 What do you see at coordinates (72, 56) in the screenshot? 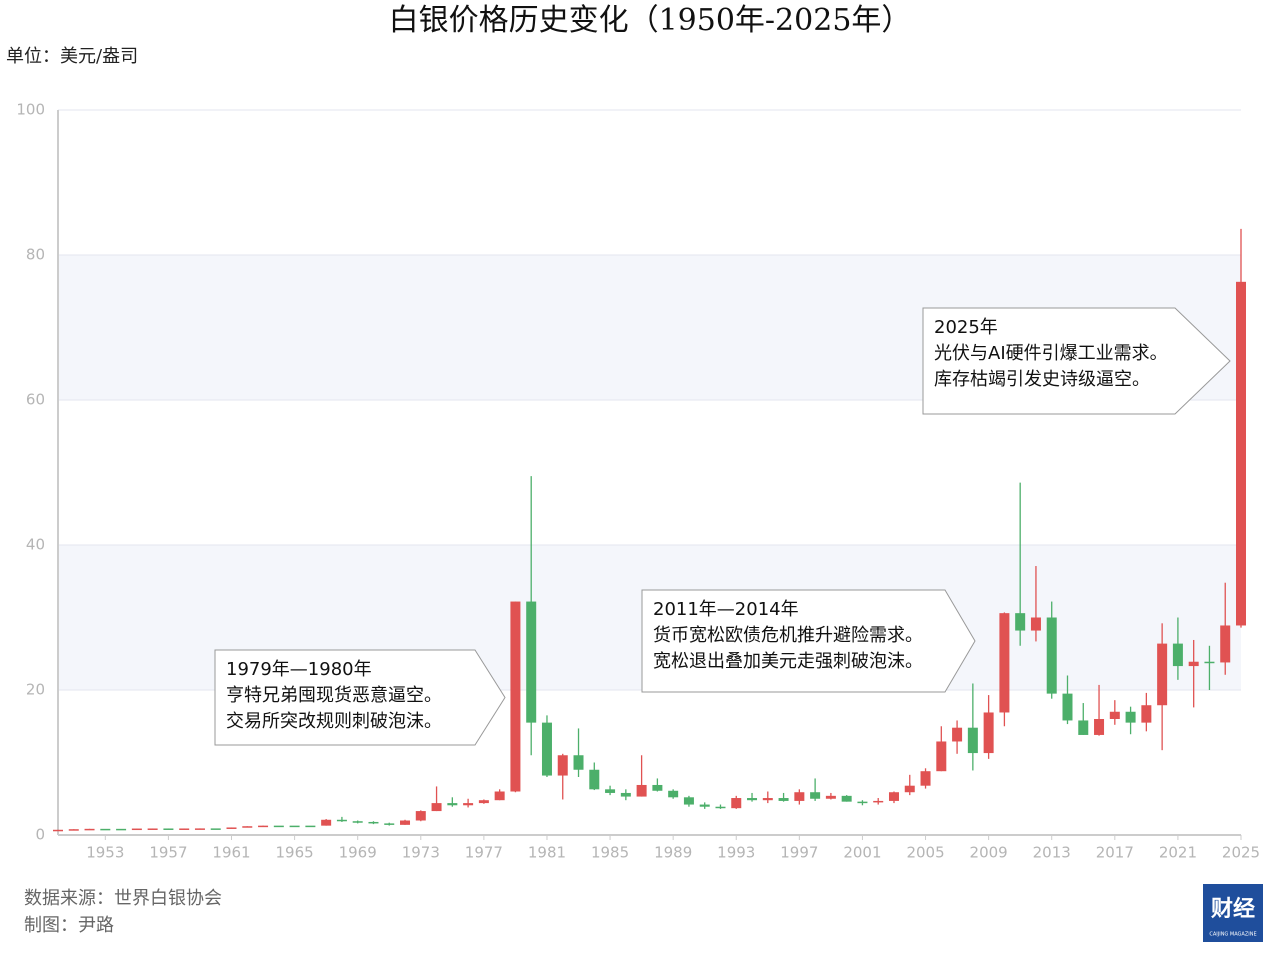
I see `y-axis-label: 单位：美元/盎司` at bounding box center [72, 56].